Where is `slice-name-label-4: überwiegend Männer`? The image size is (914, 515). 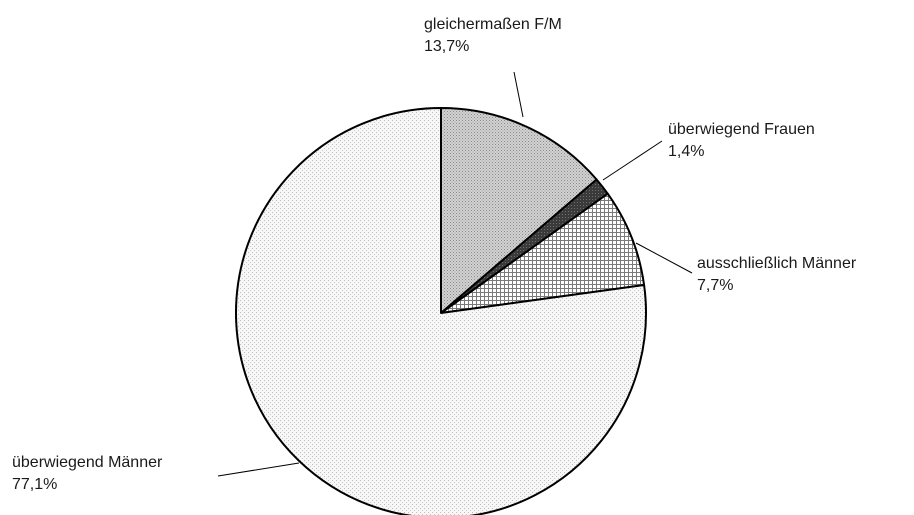 slice-name-label-4: überwiegend Männer is located at coordinates (87, 462).